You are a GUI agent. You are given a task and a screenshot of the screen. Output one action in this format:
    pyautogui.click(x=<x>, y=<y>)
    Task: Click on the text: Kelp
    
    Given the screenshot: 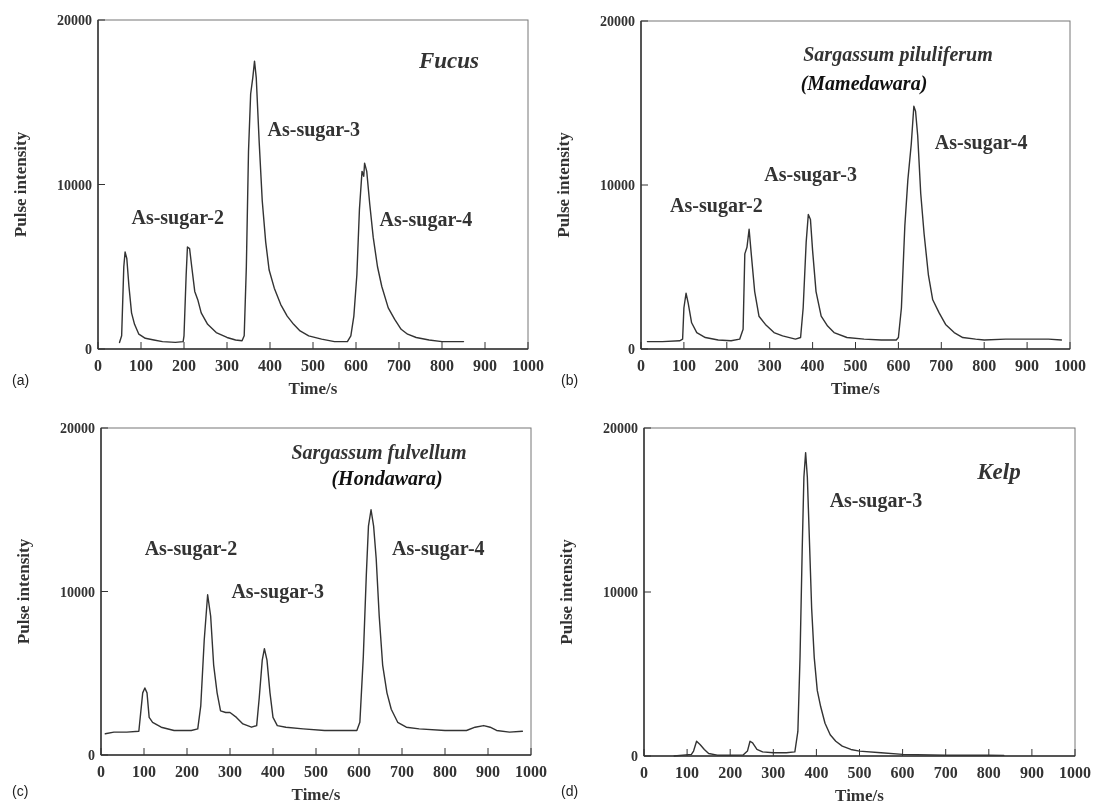 What is the action you would take?
    pyautogui.click(x=998, y=471)
    